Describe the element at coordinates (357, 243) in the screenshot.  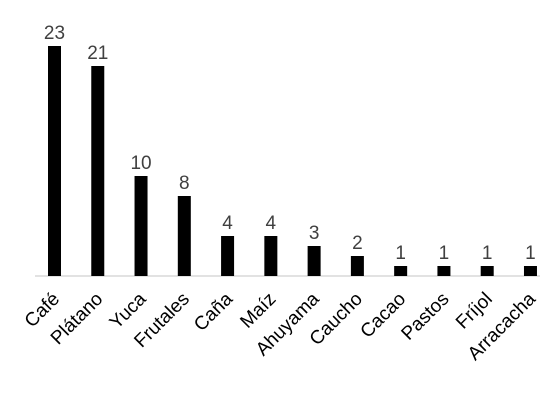
I see `data-label-7: 2` at that location.